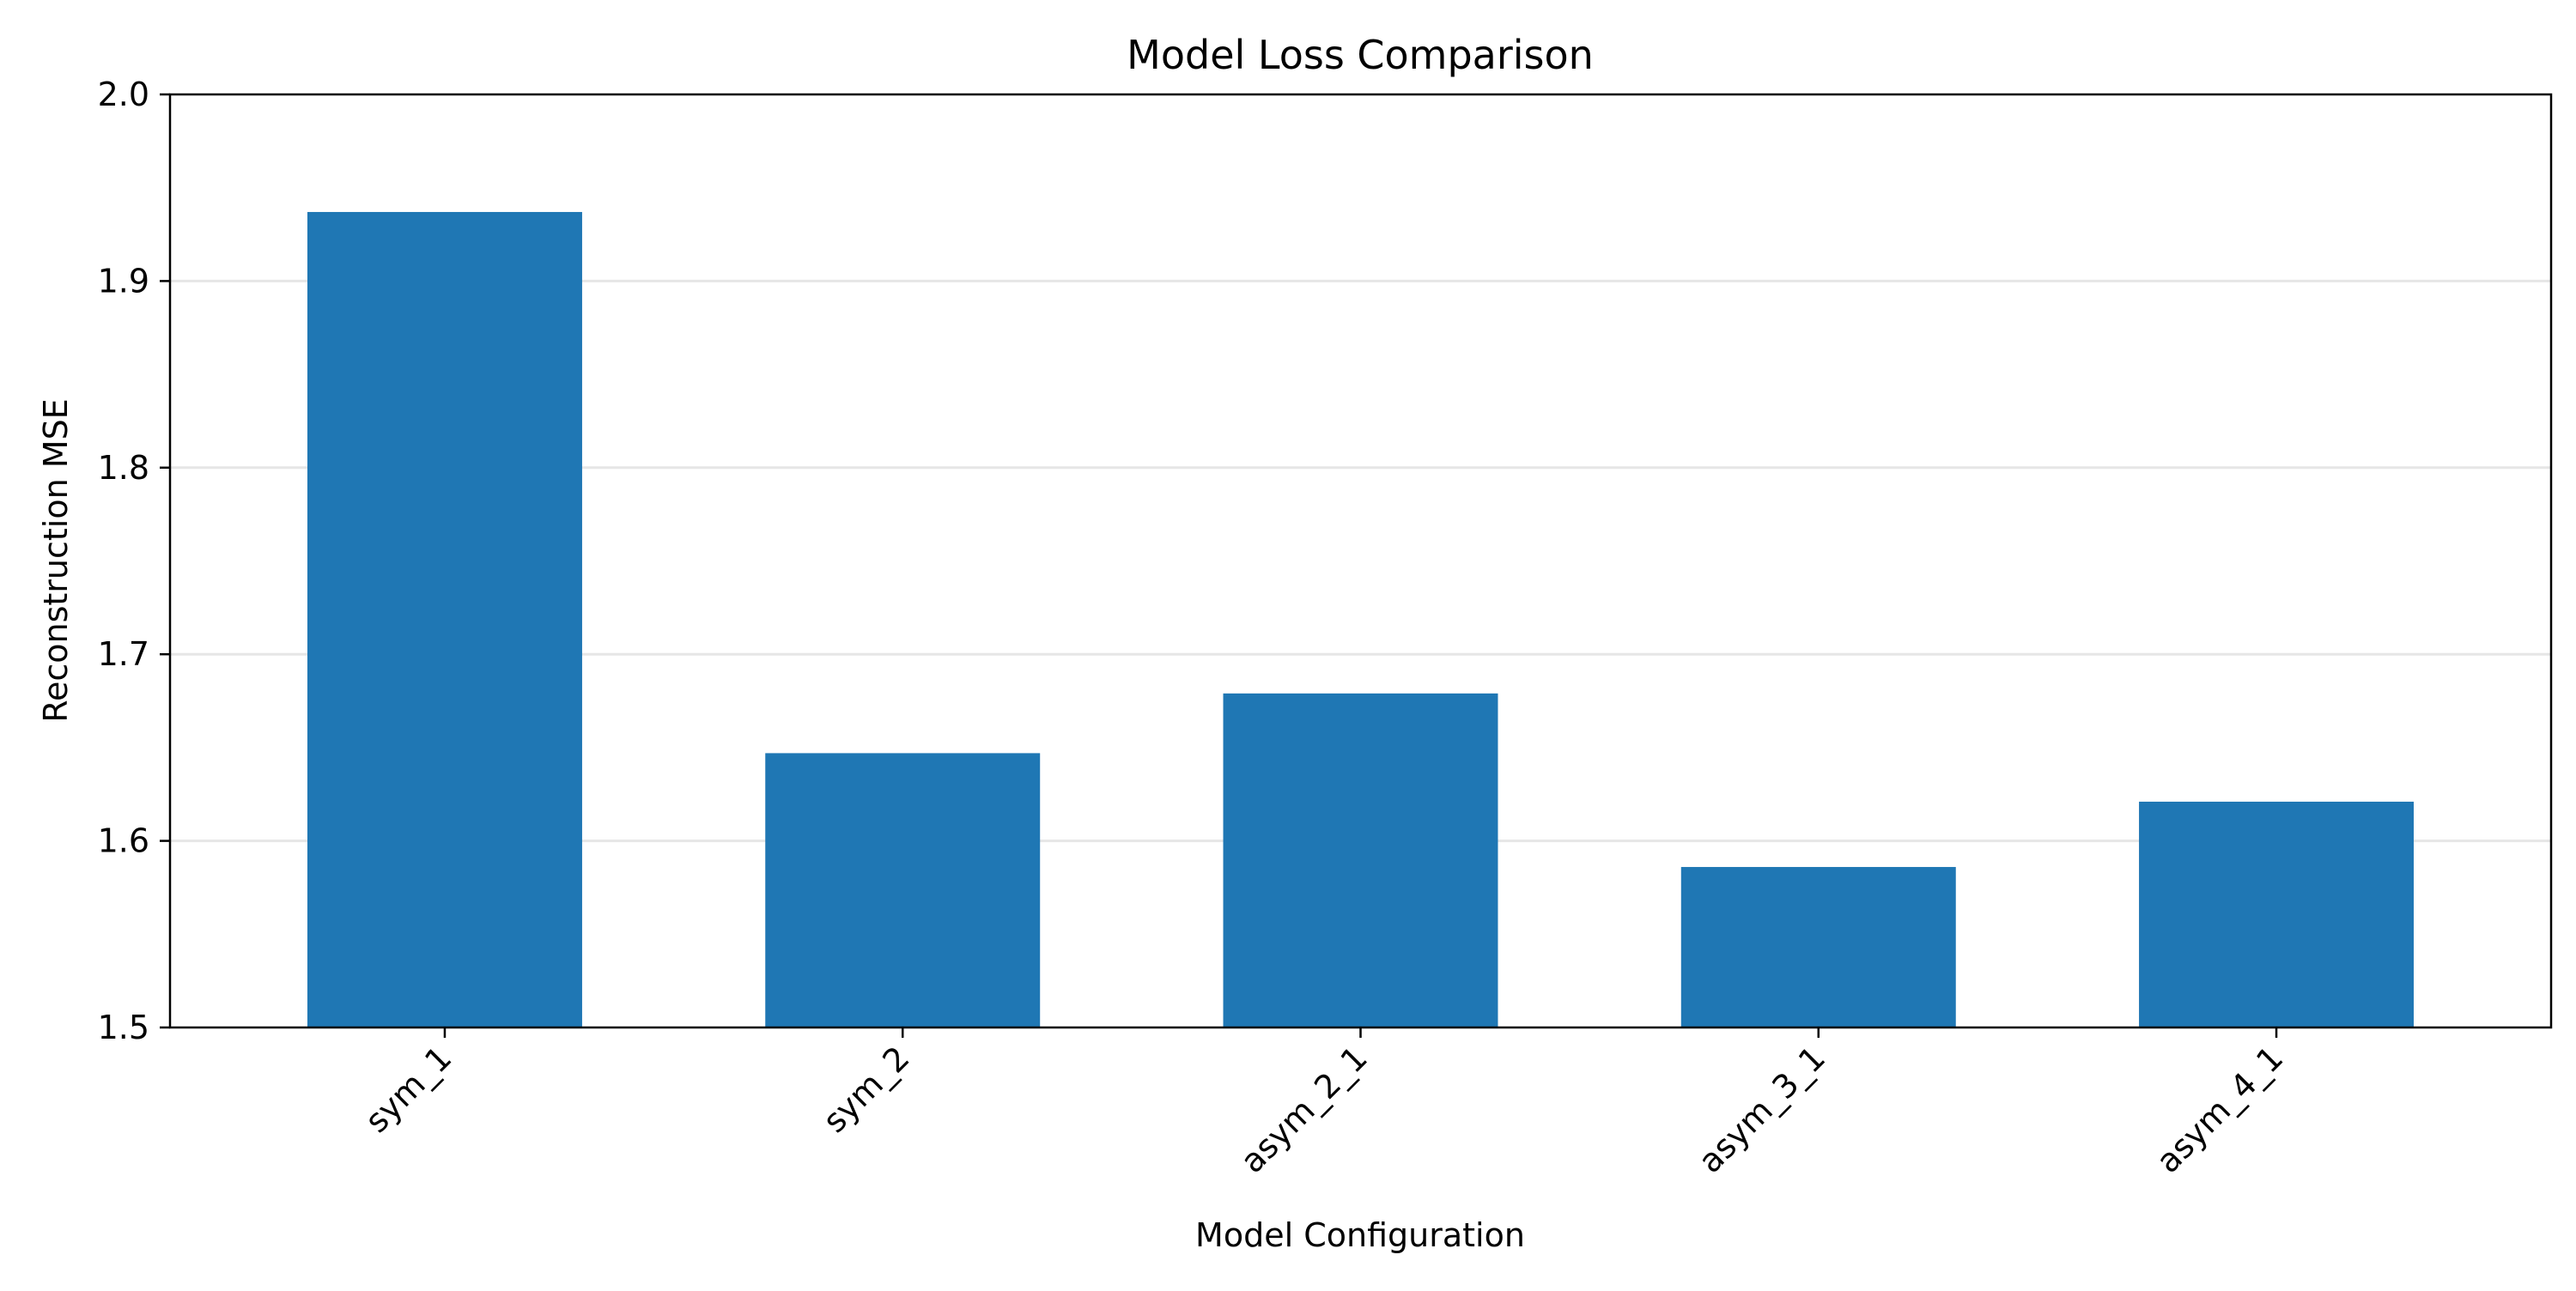 The height and width of the screenshot is (1291, 2576). Describe the element at coordinates (123, 281) in the screenshot. I see `y-tick-label: 1.9` at that location.